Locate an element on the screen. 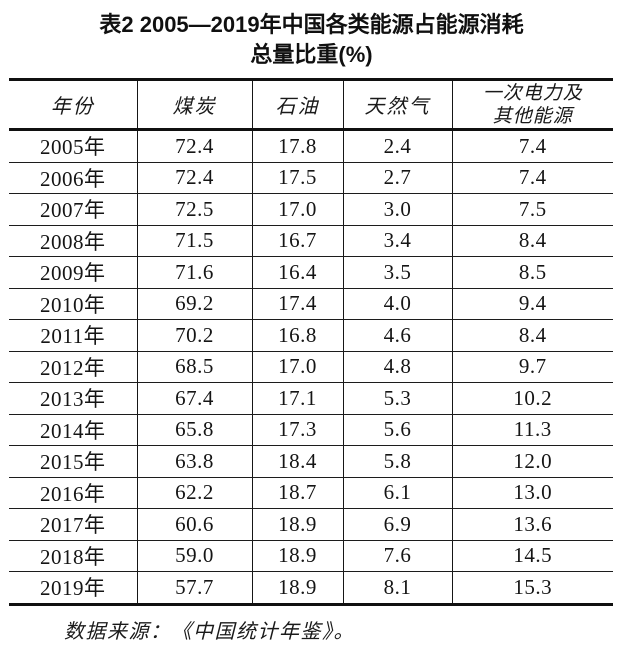 The width and height of the screenshot is (623, 652). value-cell: 3.0 is located at coordinates (397, 209).